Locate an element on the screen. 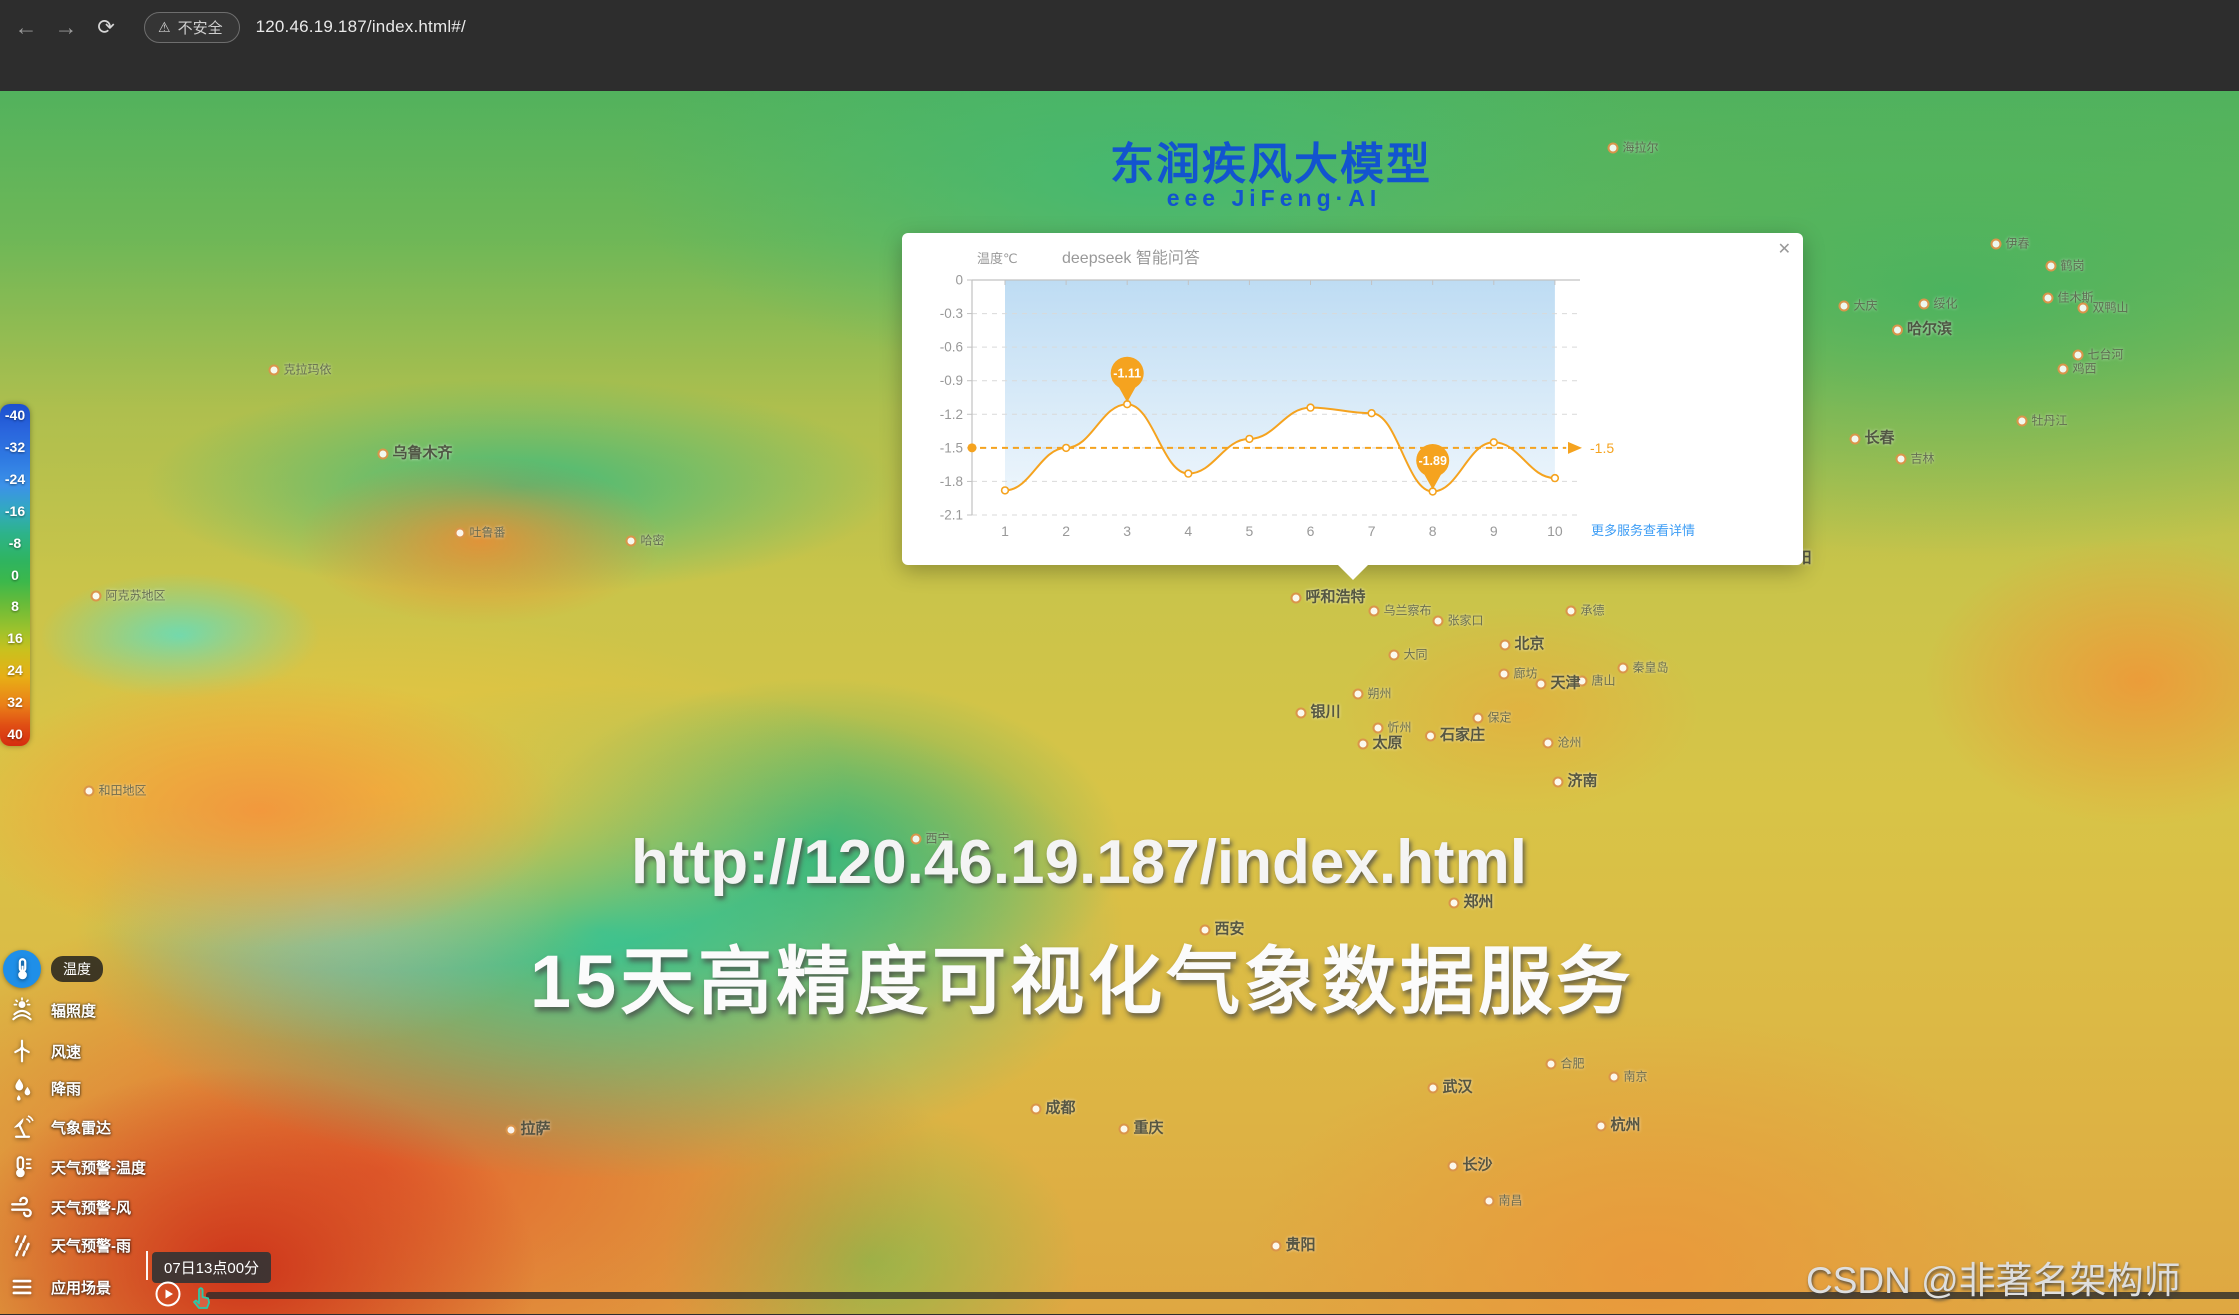 This screenshot has height=1315, width=2239. svg-text: -0.3 is located at coordinates (951, 313).